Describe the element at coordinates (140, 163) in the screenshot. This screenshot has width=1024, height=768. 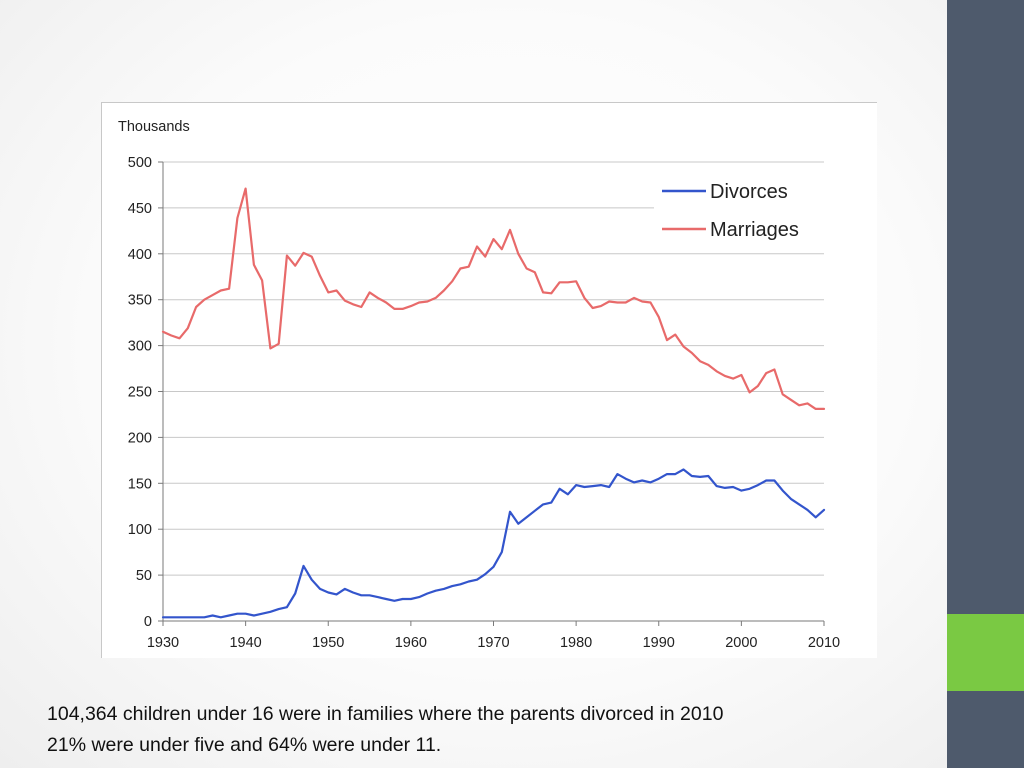
I see `y-tick-label: 500` at that location.